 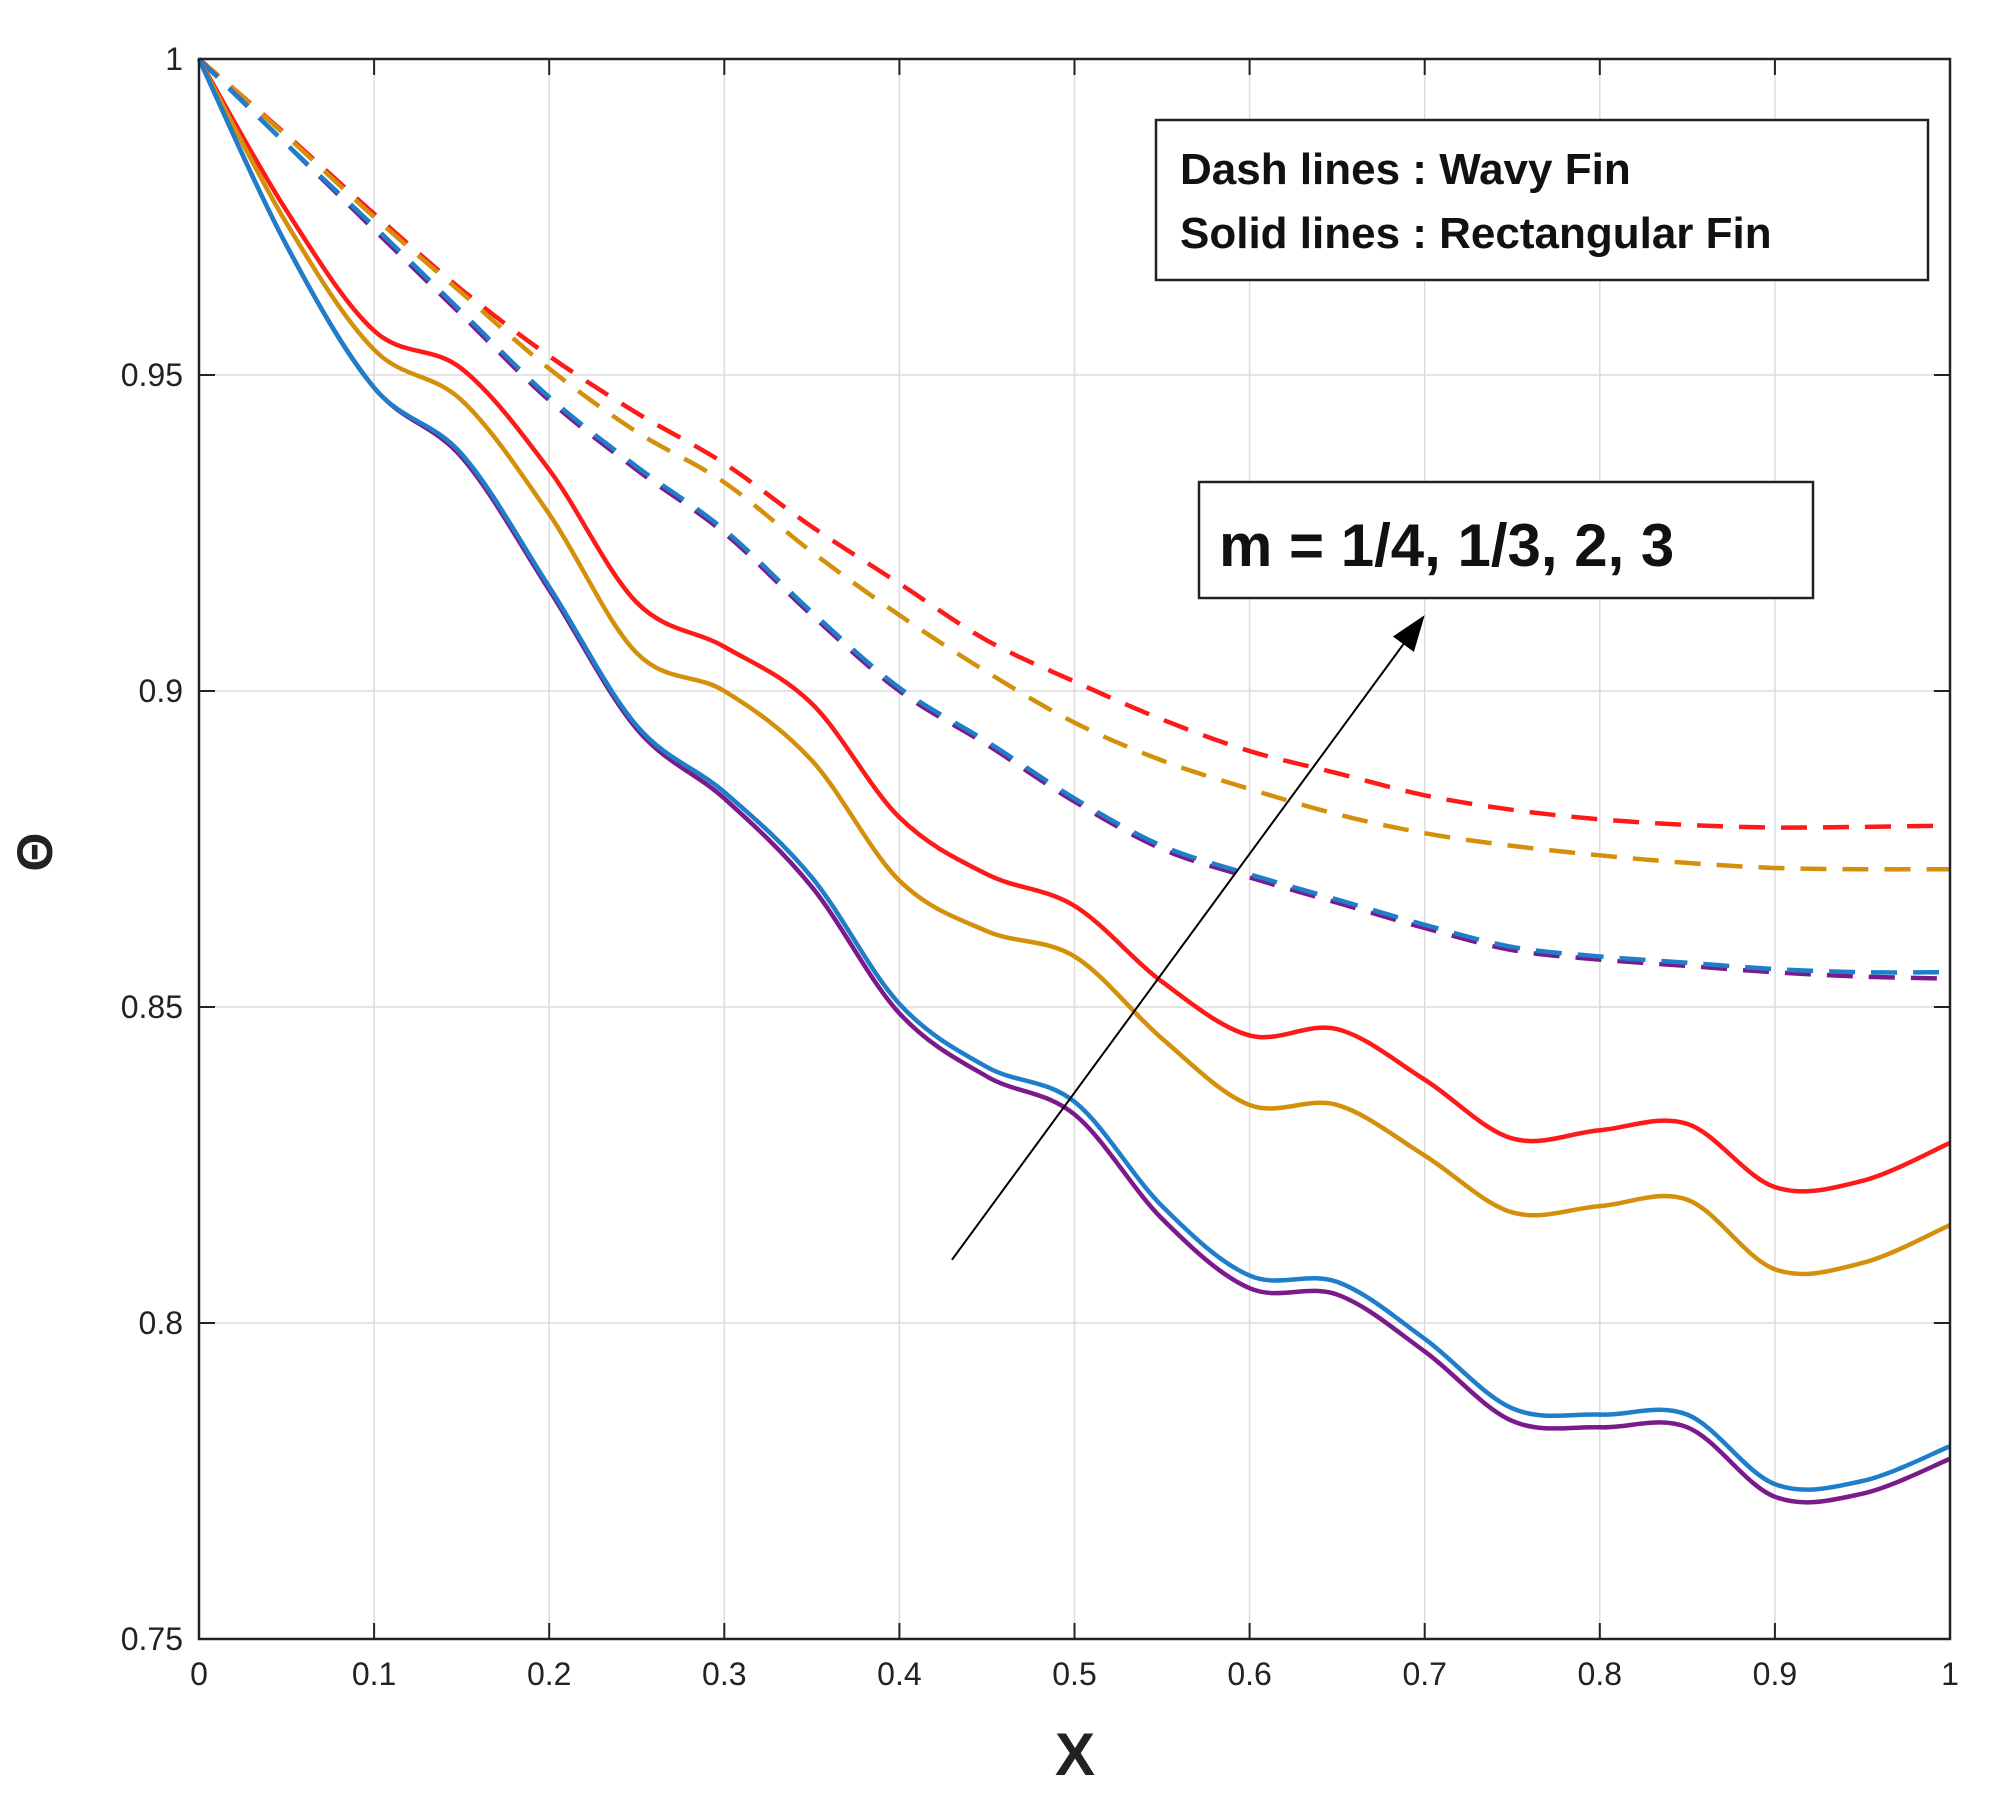 I want to click on x-tick-label: 1, so click(x=1950, y=1674).